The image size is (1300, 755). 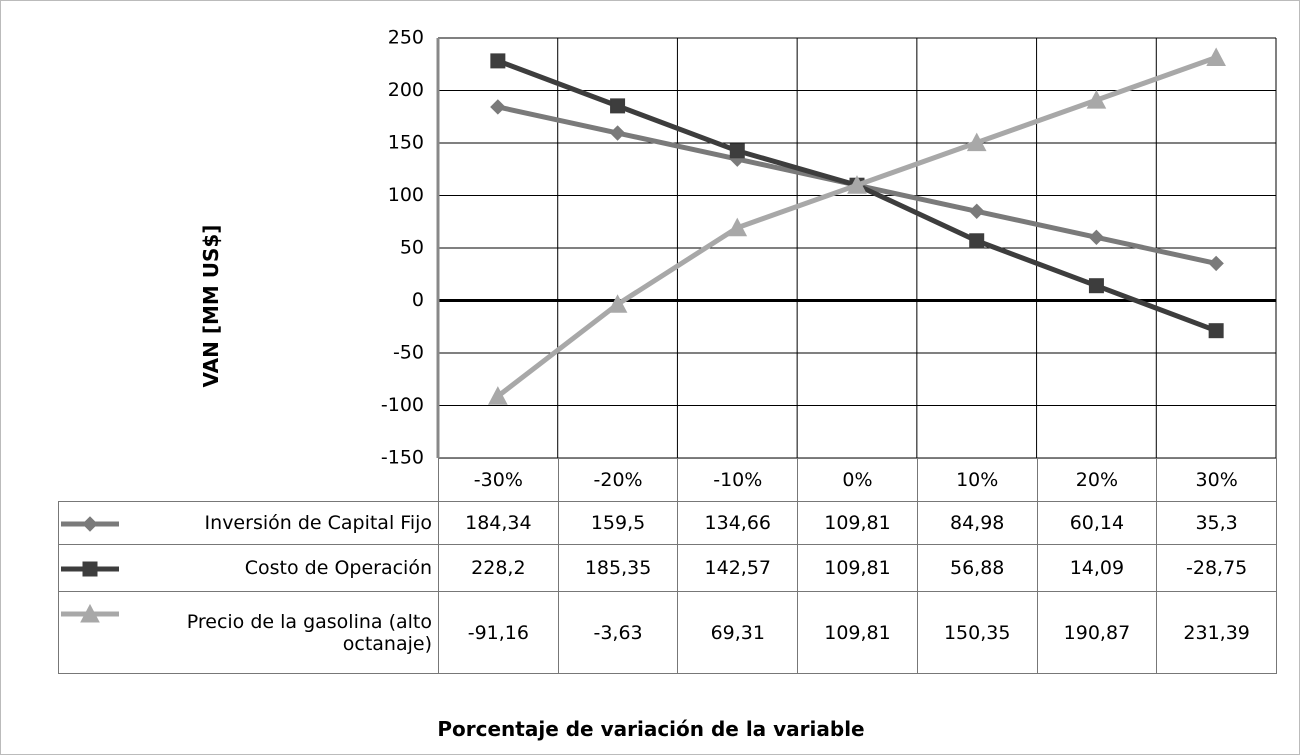 I want to click on data-label: 14,09, so click(x=1097, y=568).